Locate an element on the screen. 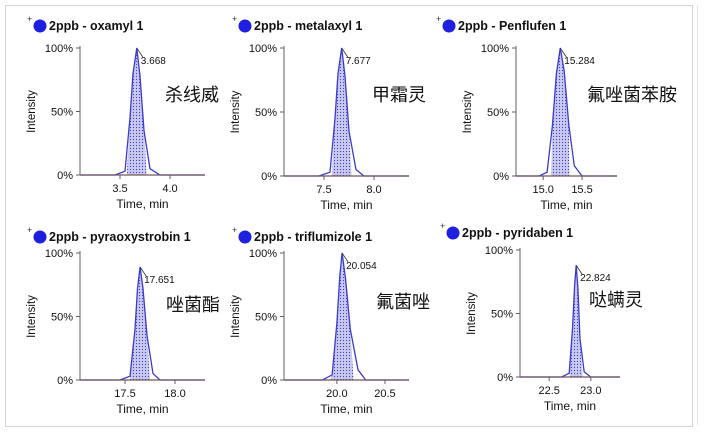  peak-rt-label: 22.824 is located at coordinates (595, 278).